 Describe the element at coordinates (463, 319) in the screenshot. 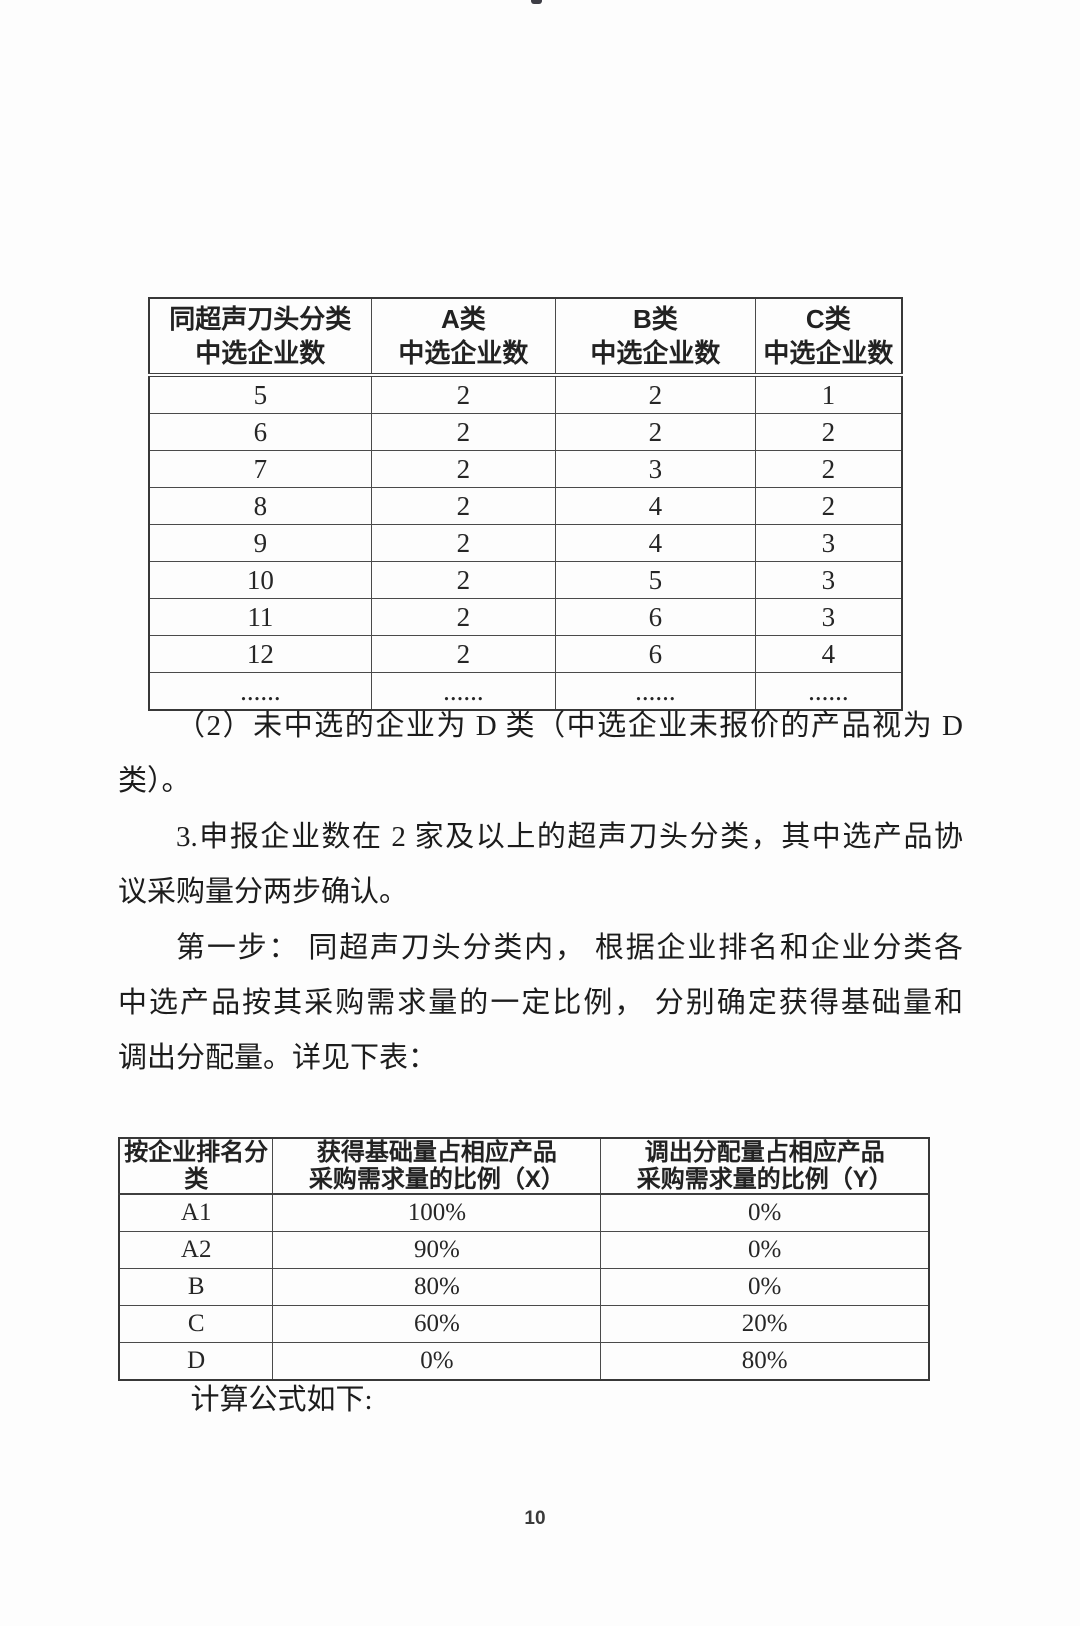

I see `header-line-1: A类` at that location.